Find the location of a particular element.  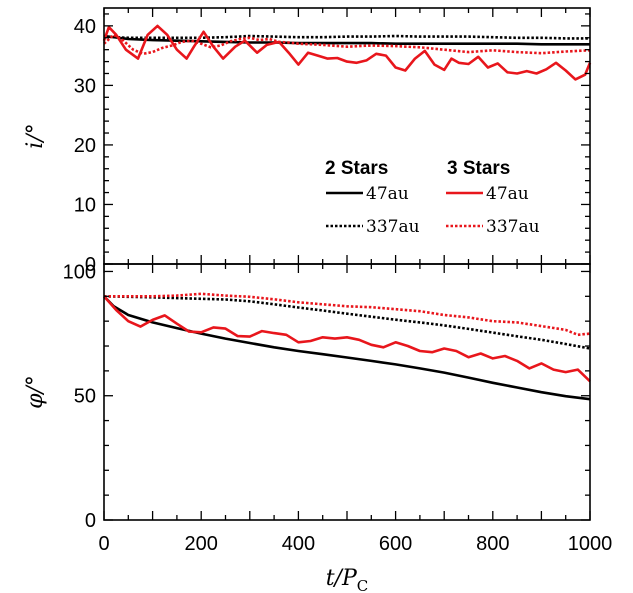

legend: 2 Stars 3 Stars 47au 47au 337au 337au is located at coordinates (432, 197).